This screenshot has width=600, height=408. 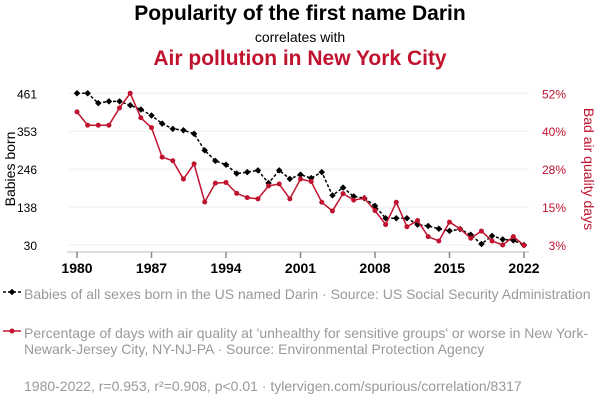 I want to click on x-tick-label: 2015, so click(x=449, y=268).